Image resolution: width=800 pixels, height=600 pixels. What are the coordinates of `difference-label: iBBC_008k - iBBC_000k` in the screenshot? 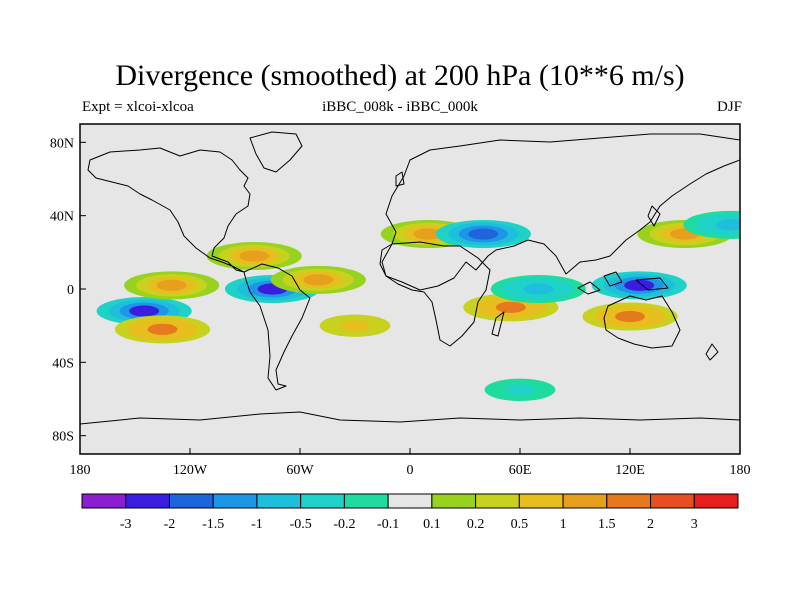 It's located at (400, 107).